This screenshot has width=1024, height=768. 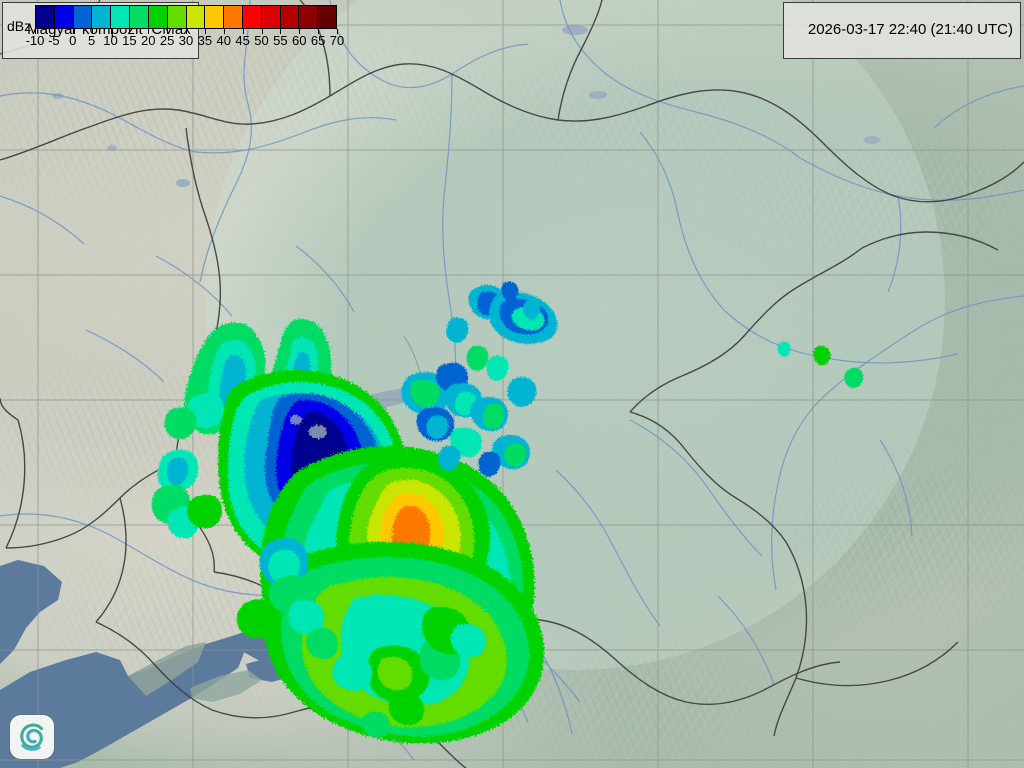 I want to click on legend-tick-marks, so click(x=186, y=32).